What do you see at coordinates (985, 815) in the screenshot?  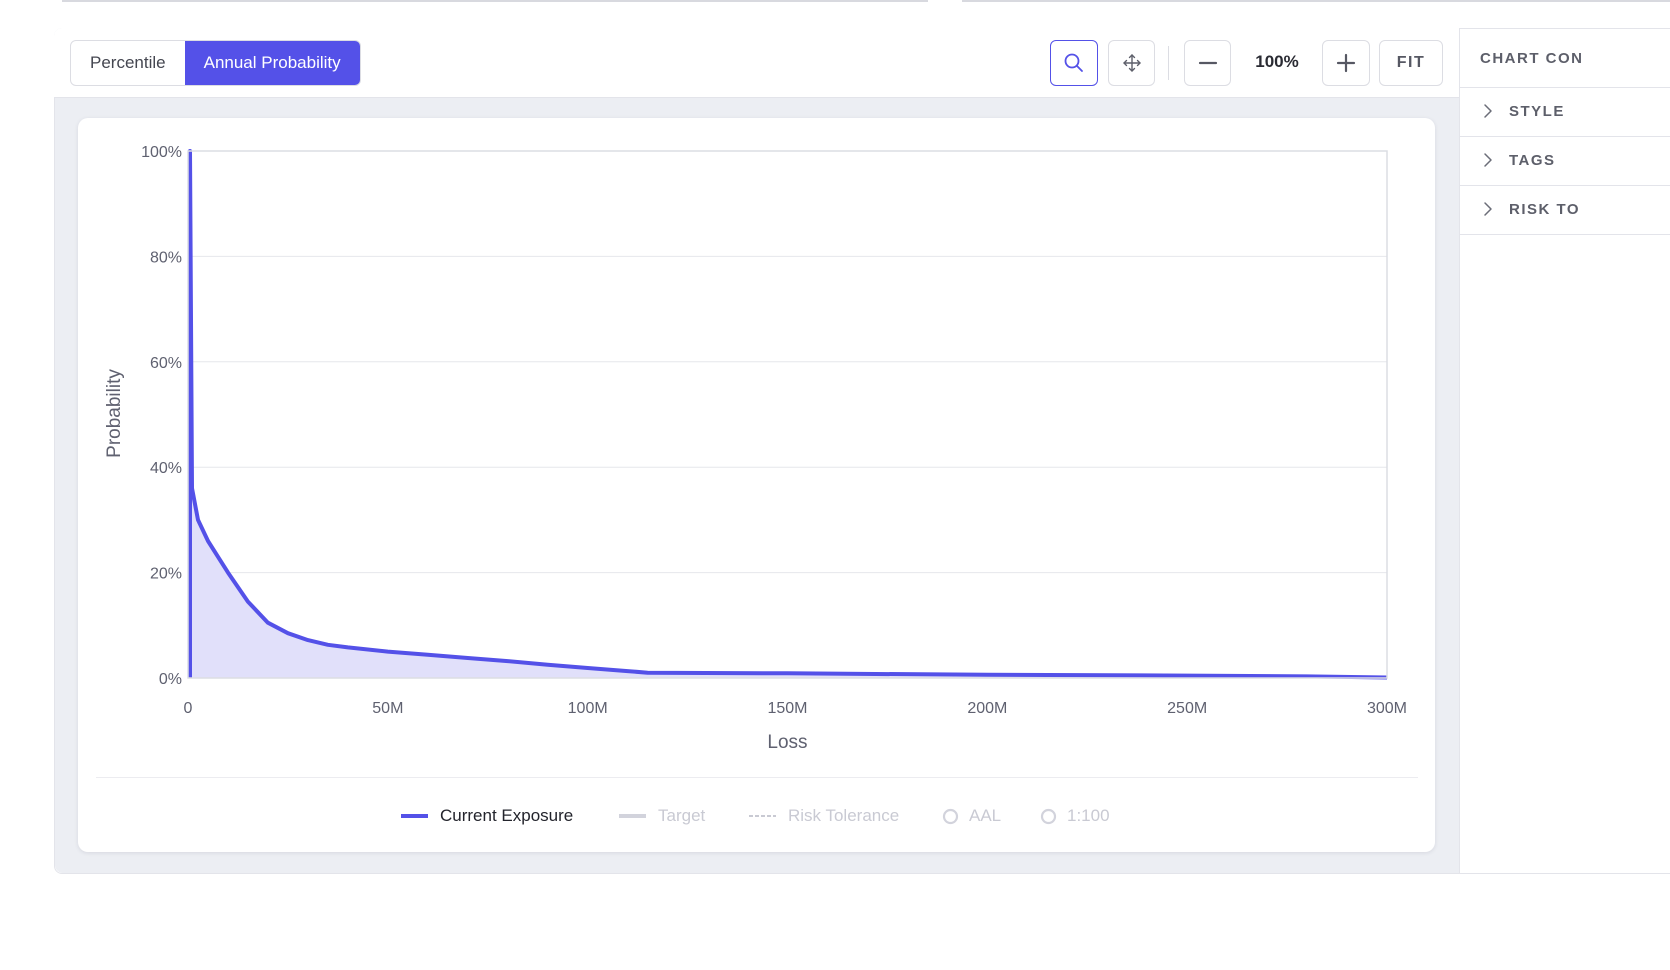 I see `legend-label: AAL` at bounding box center [985, 815].